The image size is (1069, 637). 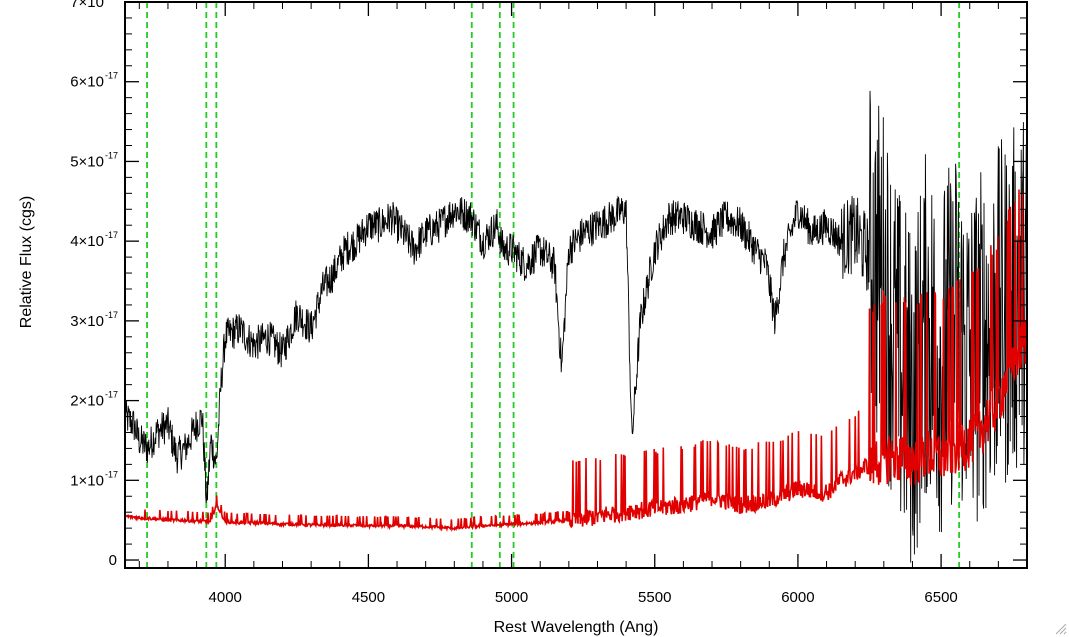 I want to click on x-tick-label-4000: 4000, so click(x=225, y=597).